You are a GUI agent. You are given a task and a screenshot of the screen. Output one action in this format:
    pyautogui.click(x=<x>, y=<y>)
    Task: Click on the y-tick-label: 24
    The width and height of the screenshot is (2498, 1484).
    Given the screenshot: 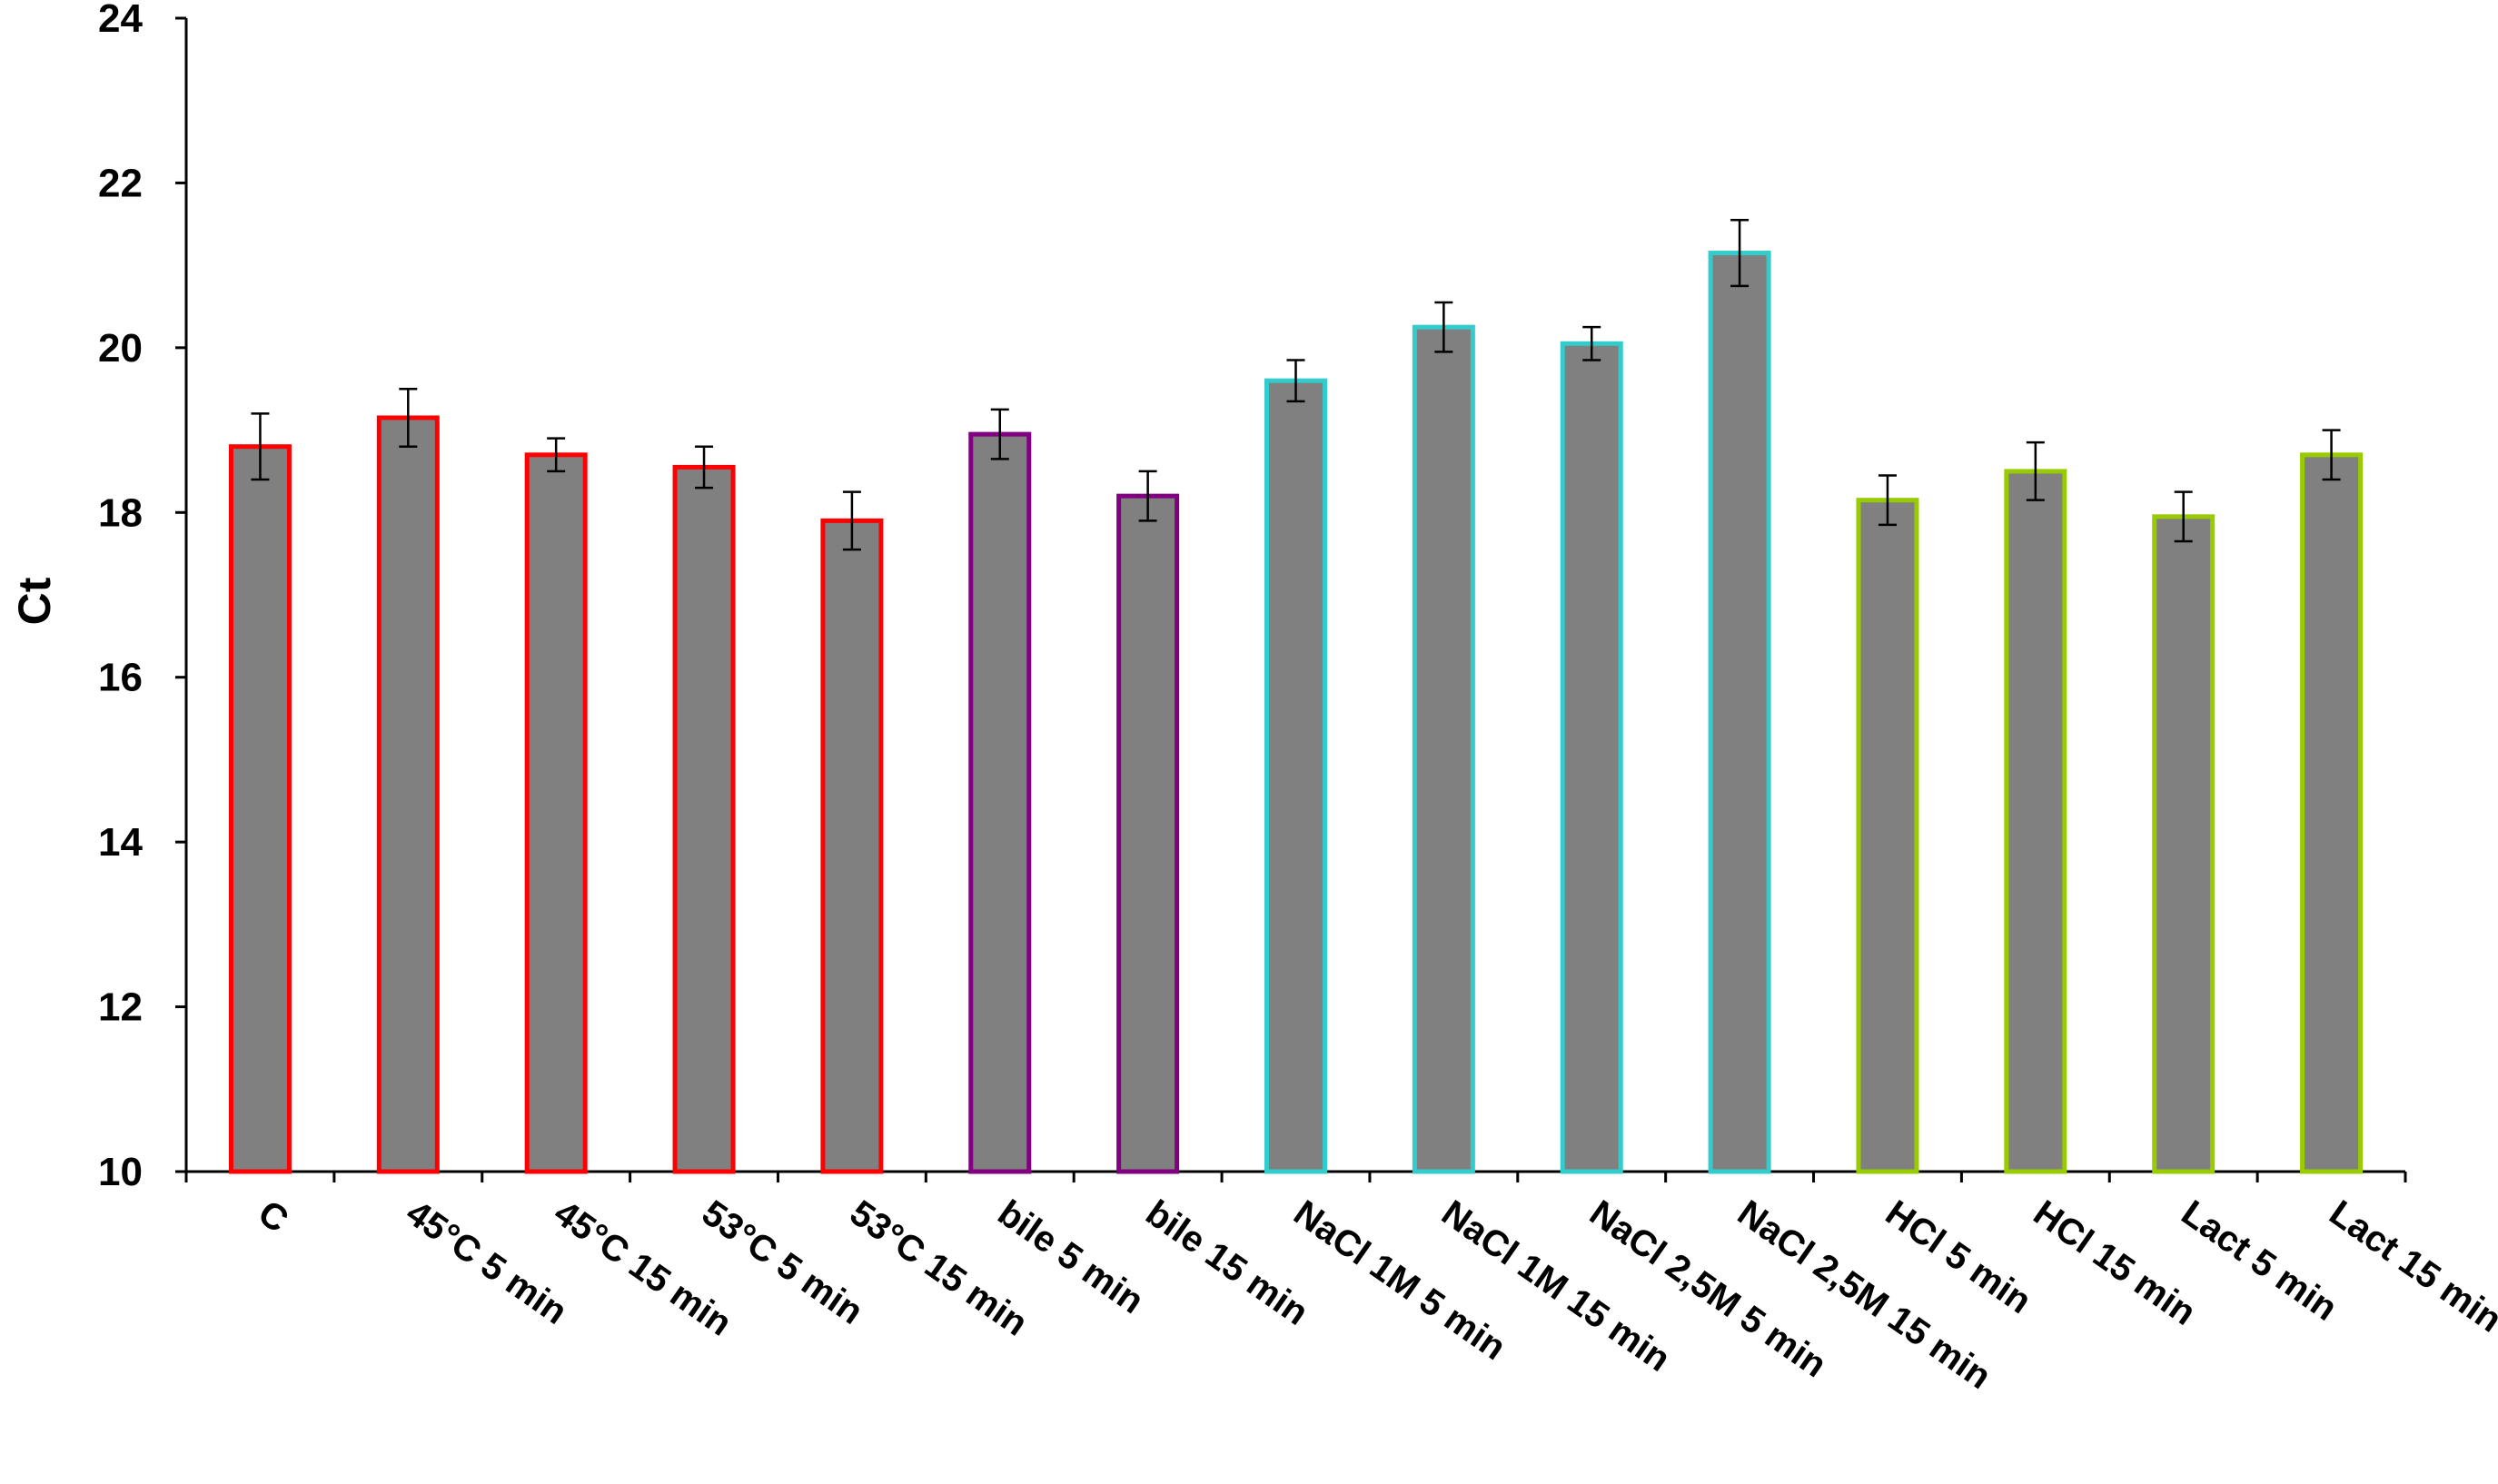 What is the action you would take?
    pyautogui.click(x=120, y=20)
    